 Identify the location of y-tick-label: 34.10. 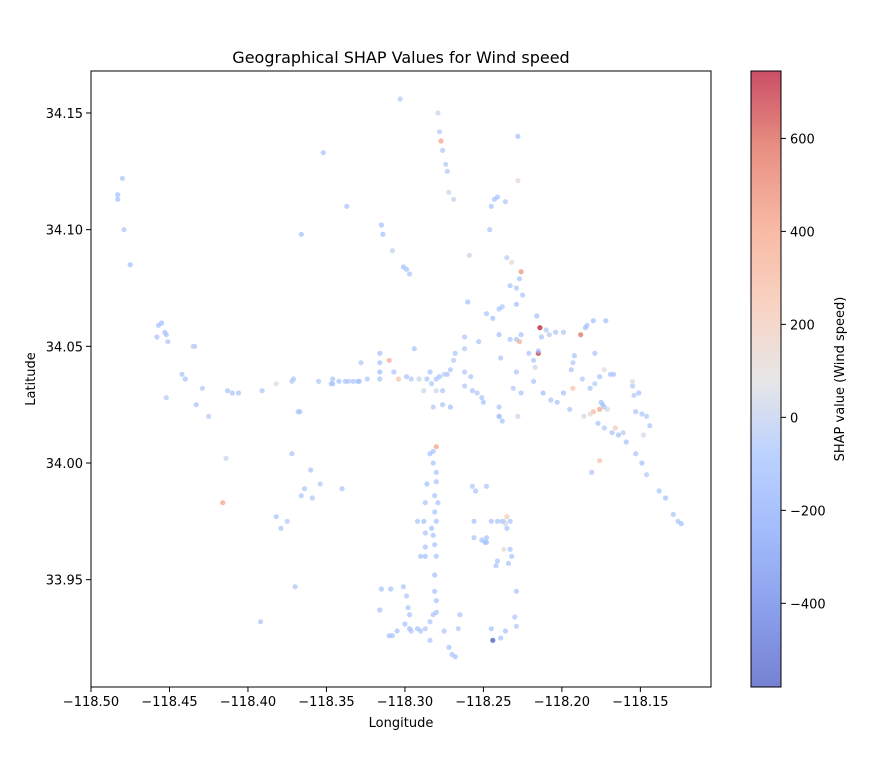
(64, 231).